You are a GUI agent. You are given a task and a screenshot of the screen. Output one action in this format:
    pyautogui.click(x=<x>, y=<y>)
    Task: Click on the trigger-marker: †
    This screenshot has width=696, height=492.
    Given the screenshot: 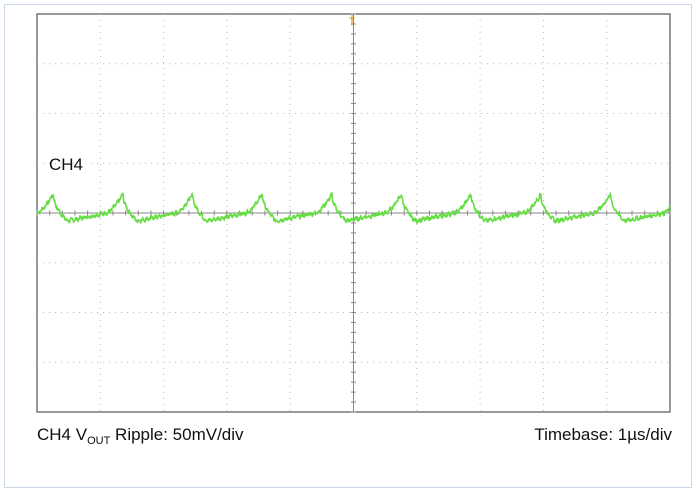 What is the action you would take?
    pyautogui.click(x=352, y=20)
    